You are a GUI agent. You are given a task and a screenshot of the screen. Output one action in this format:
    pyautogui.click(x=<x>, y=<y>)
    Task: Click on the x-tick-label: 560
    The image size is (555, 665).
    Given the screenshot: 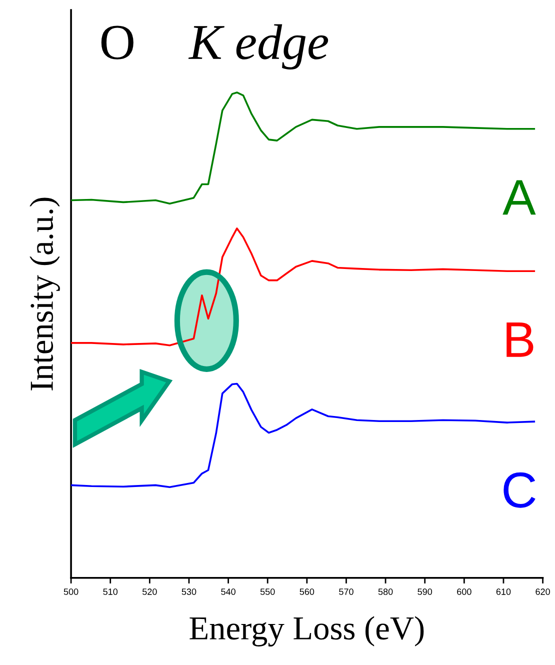 What is the action you would take?
    pyautogui.click(x=307, y=591)
    